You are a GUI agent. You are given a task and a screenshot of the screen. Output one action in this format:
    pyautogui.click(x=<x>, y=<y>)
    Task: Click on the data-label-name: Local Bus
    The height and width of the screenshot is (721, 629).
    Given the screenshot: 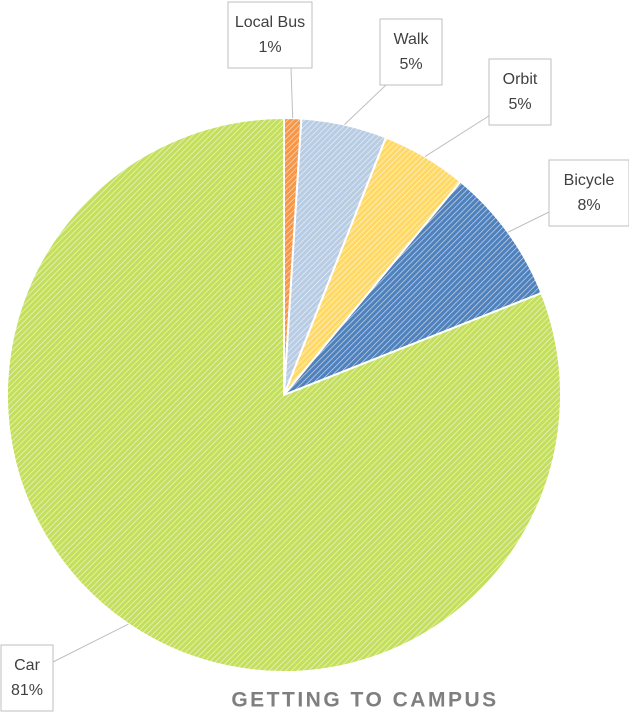 What is the action you would take?
    pyautogui.click(x=270, y=22)
    